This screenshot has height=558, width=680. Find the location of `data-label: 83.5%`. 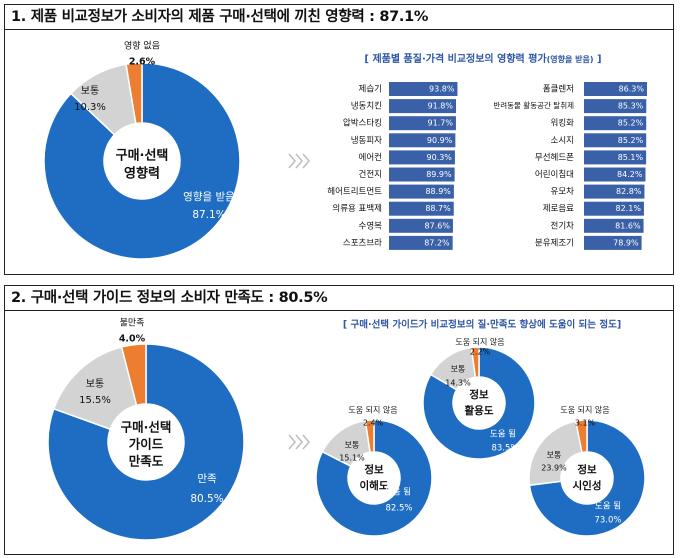

data-label: 83.5% is located at coordinates (504, 449).